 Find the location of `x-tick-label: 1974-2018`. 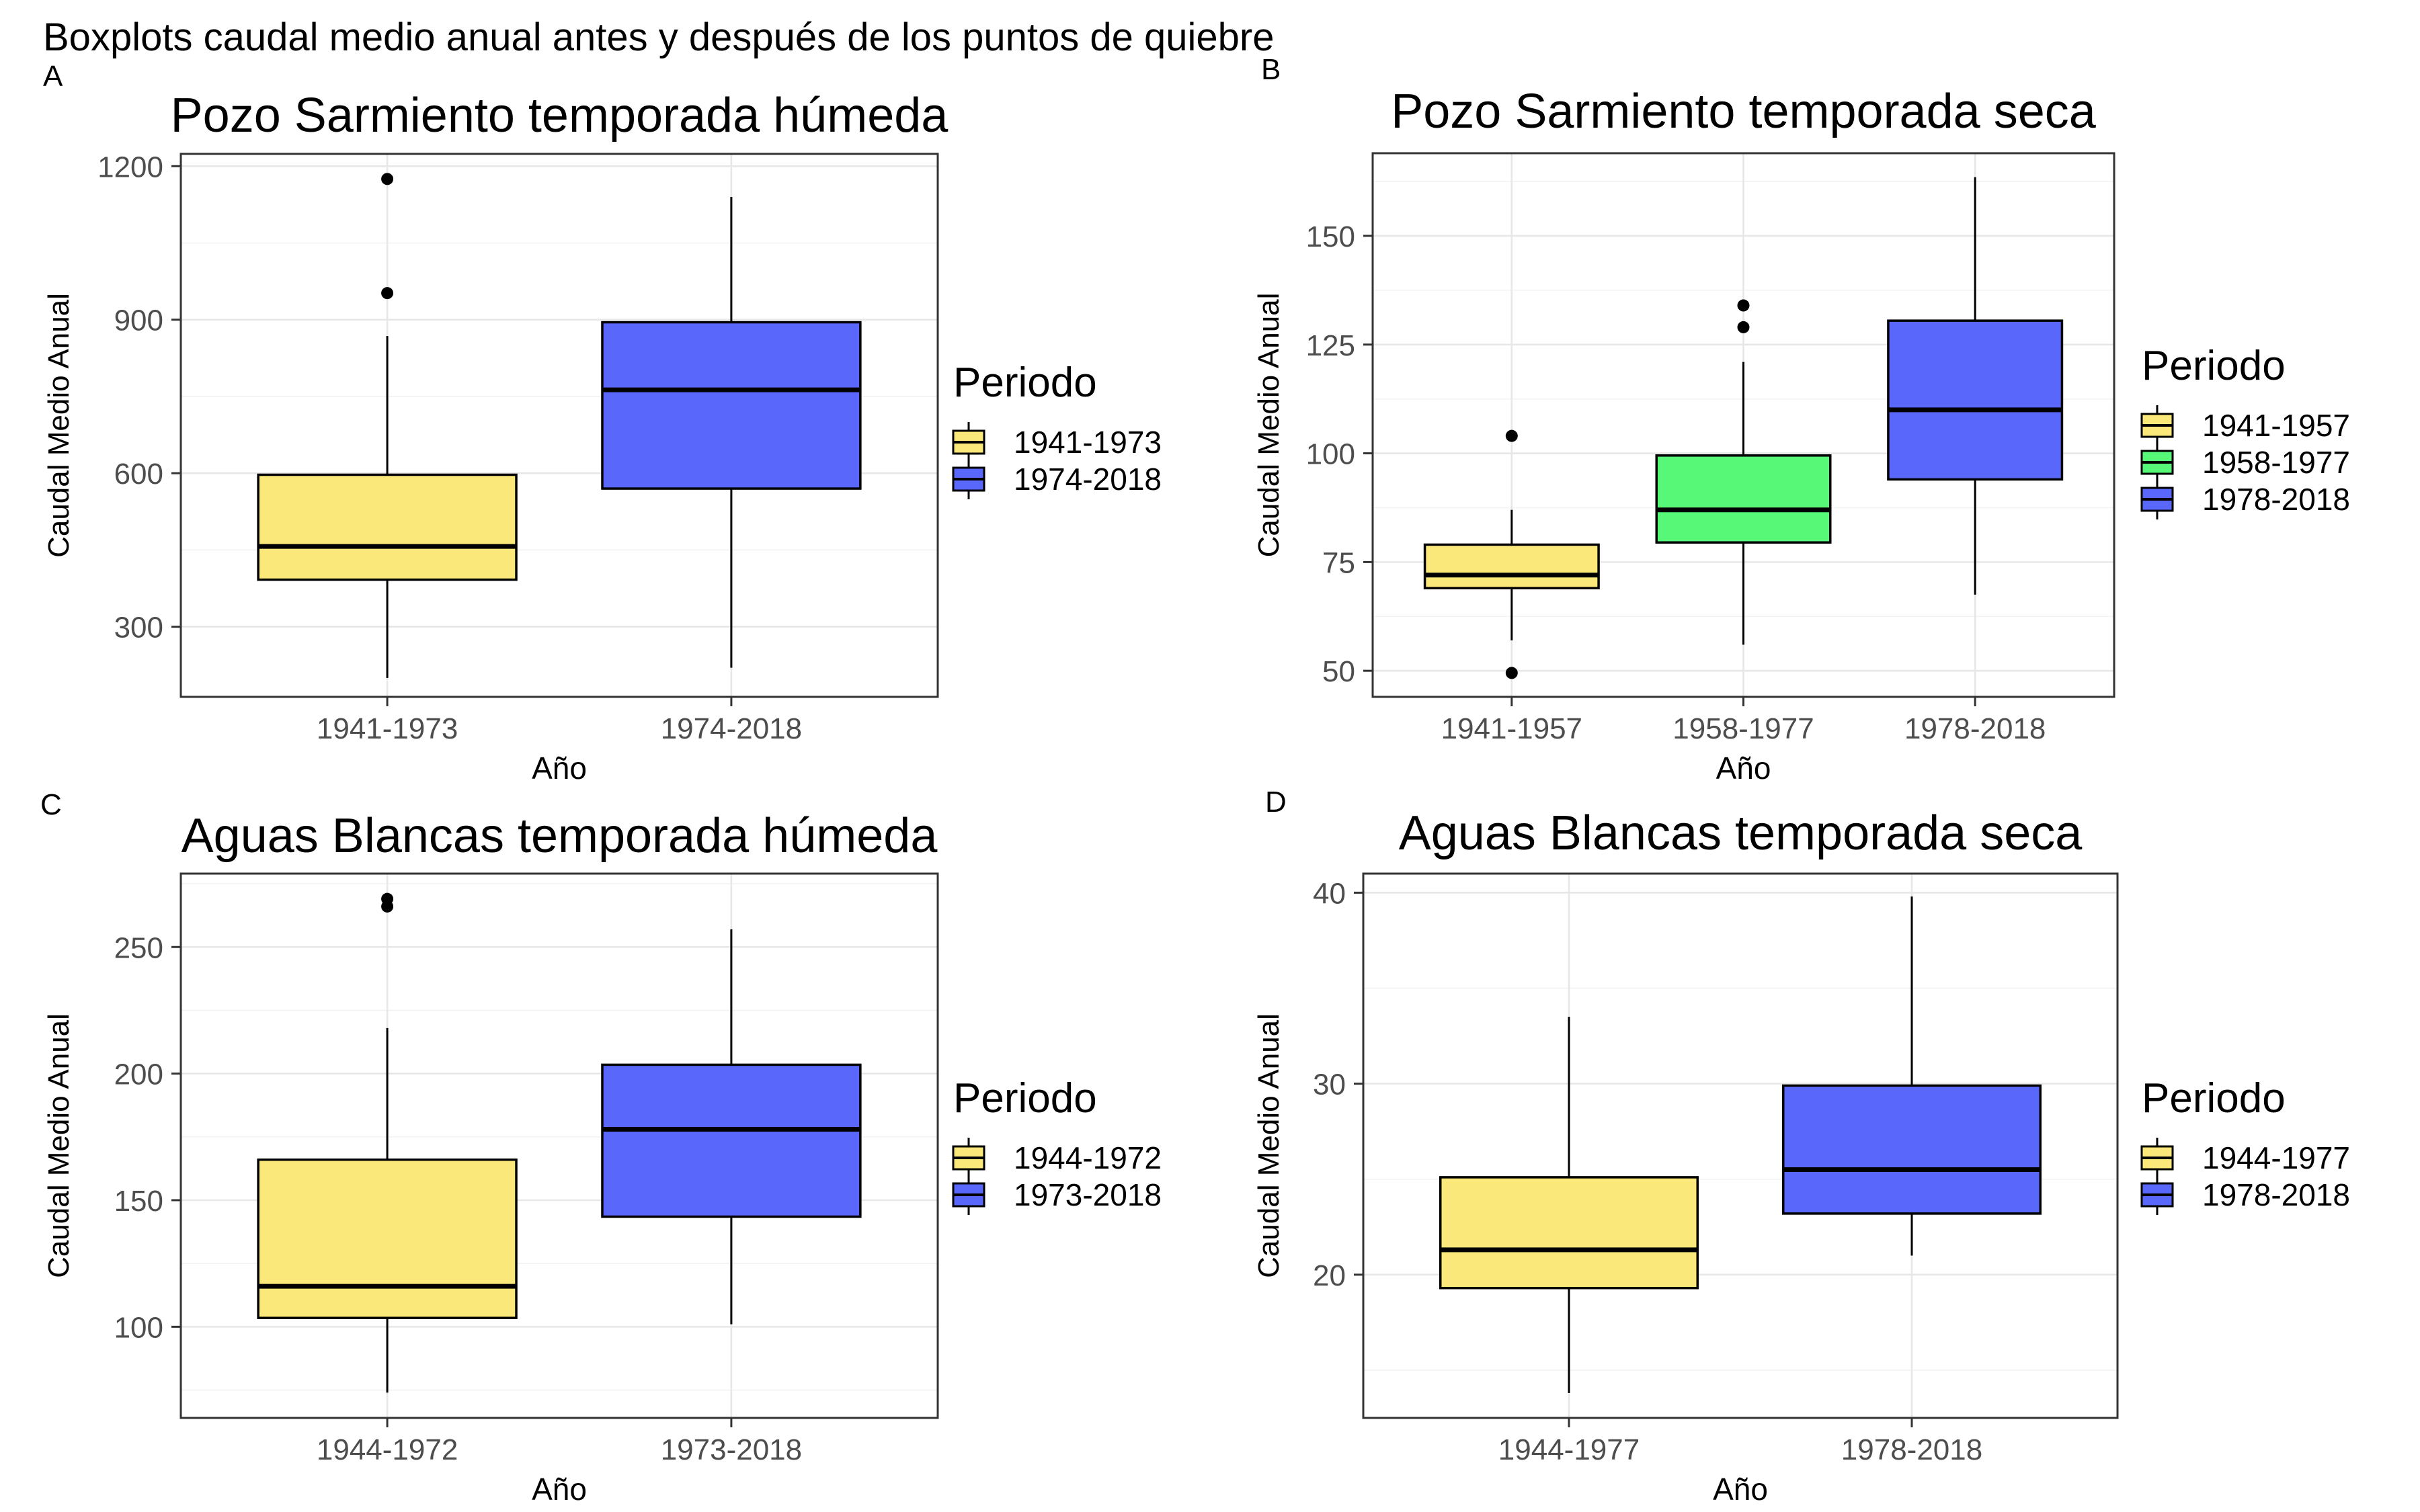

x-tick-label: 1974-2018 is located at coordinates (732, 728).